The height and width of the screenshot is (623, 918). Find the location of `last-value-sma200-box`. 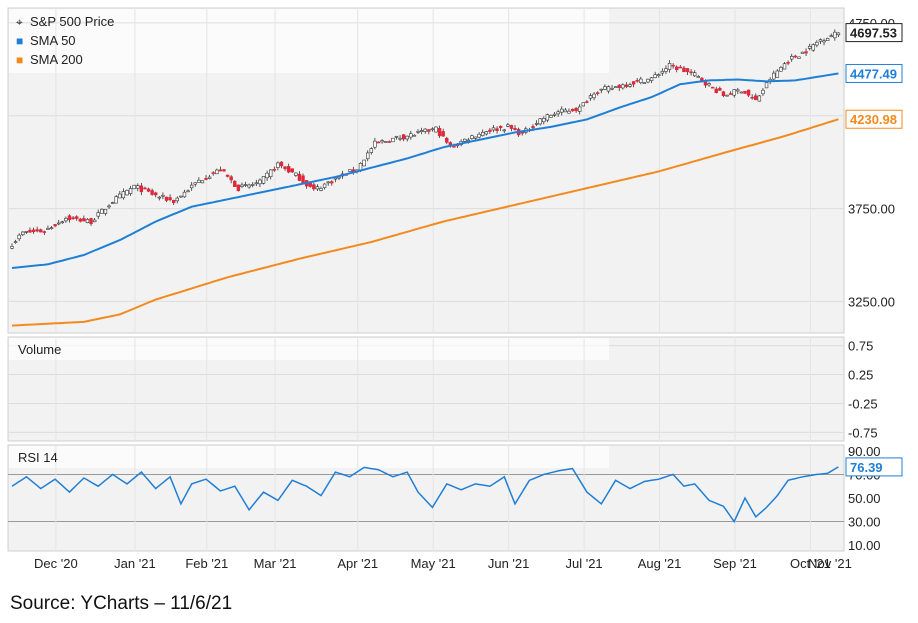

last-value-sma200-box is located at coordinates (874, 119).